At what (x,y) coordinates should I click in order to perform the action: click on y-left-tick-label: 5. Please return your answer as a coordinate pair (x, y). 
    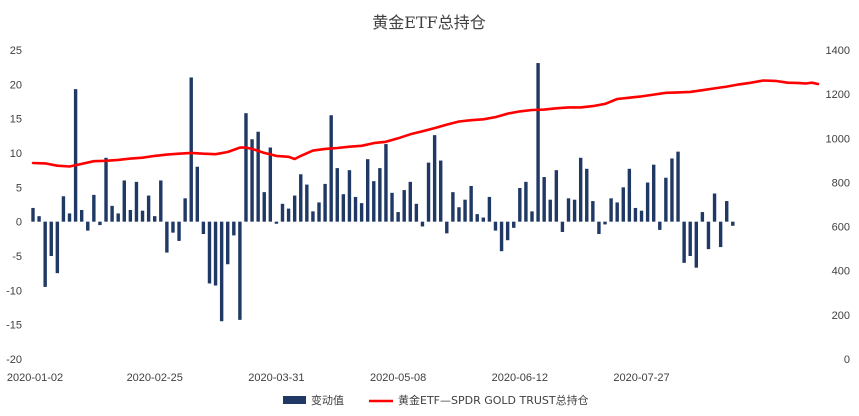
    Looking at the image, I should click on (19, 188).